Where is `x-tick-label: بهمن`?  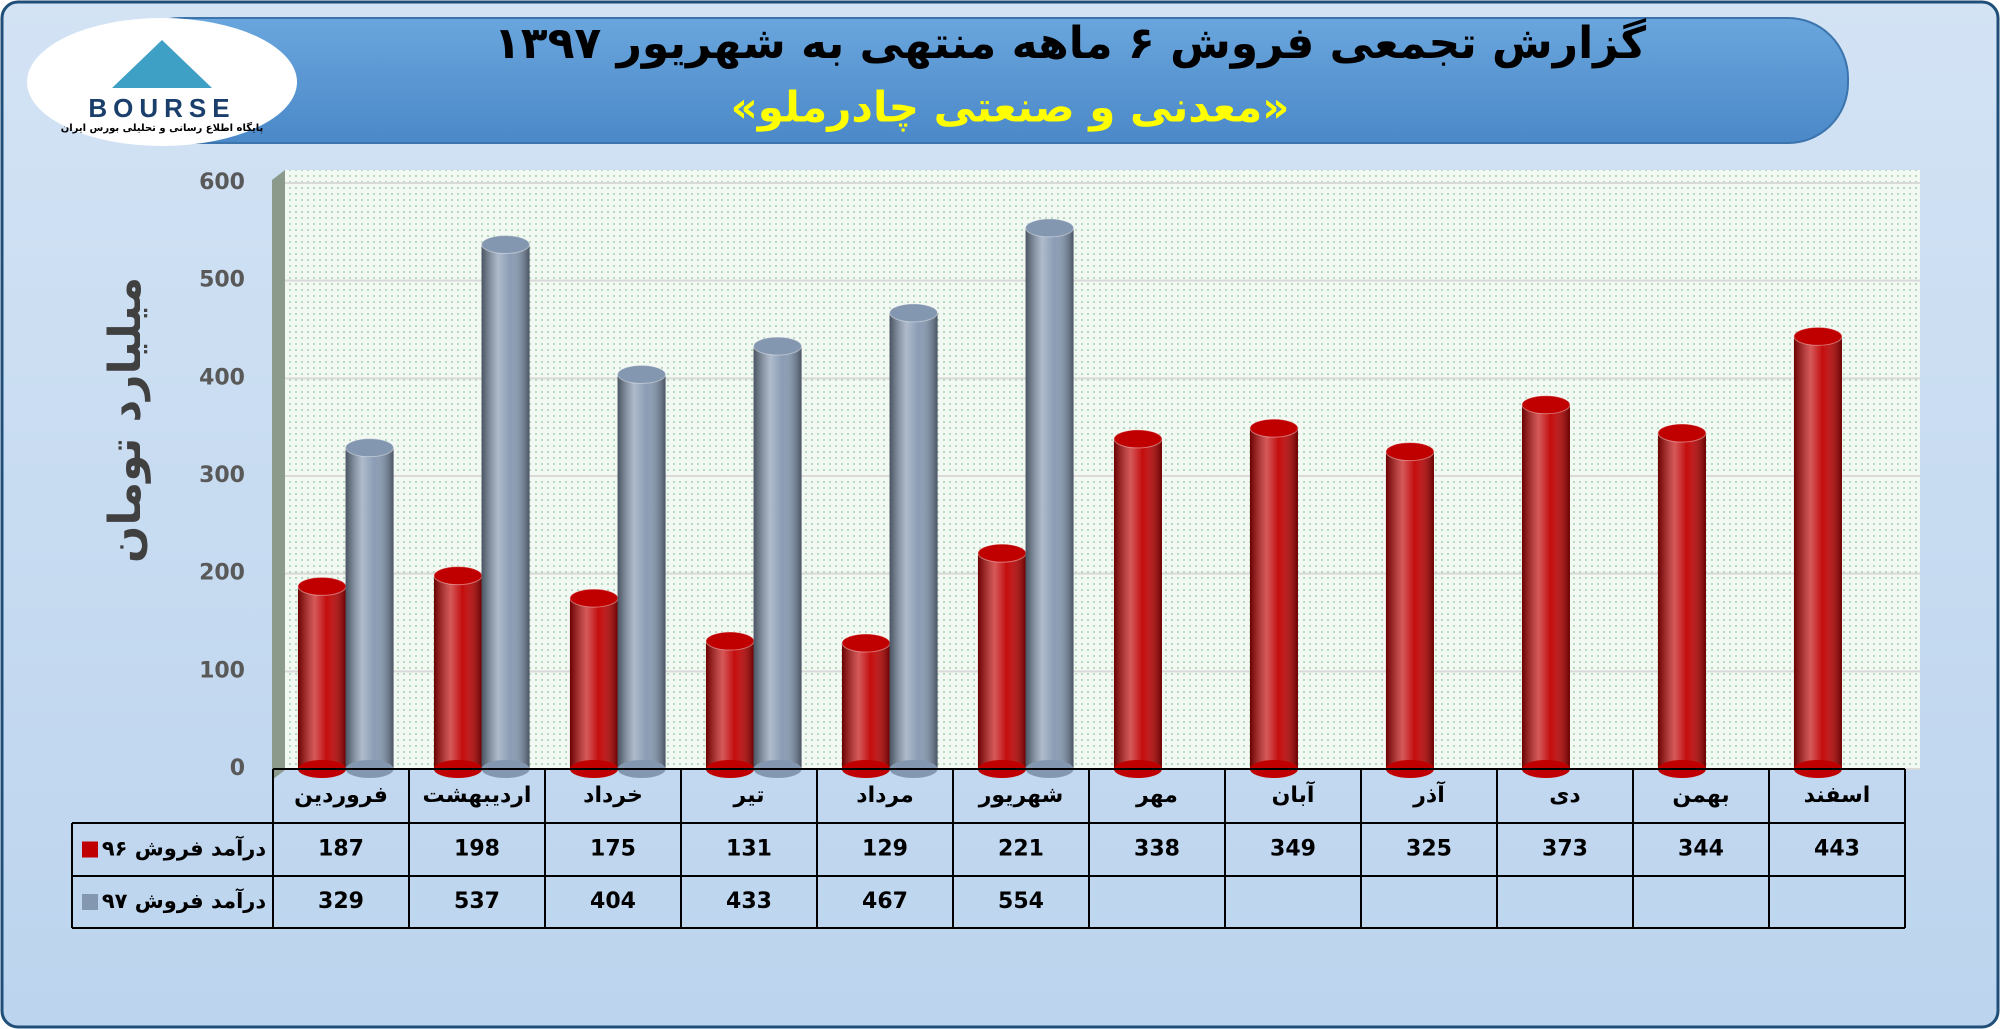
x-tick-label: بهمن is located at coordinates (1700, 795).